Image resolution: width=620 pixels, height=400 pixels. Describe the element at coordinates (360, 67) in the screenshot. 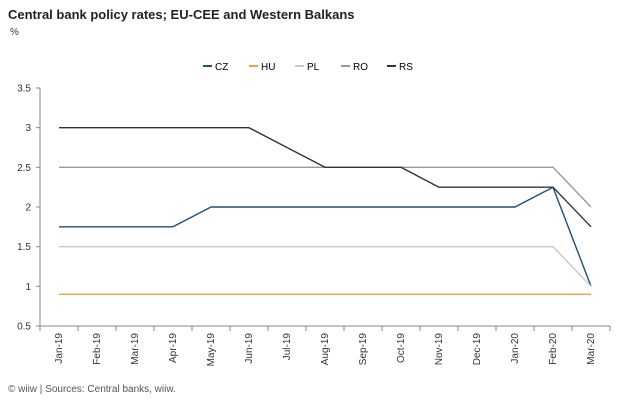

I see `legend-label-ro: RO` at that location.